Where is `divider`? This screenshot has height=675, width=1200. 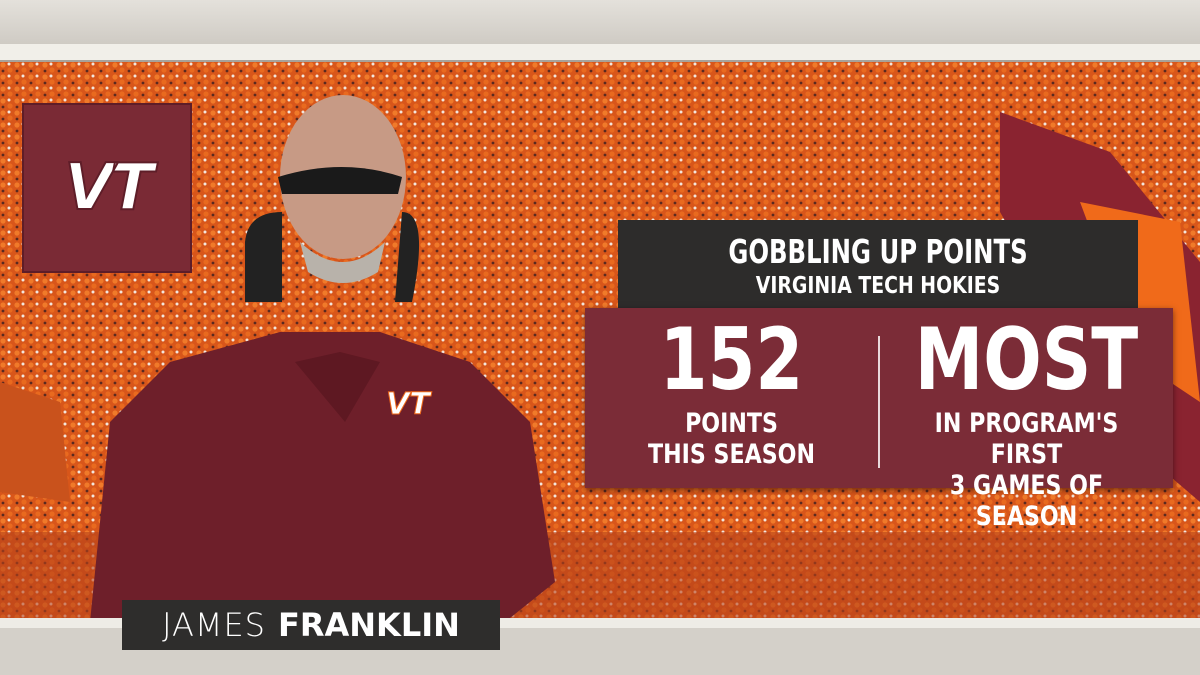
divider is located at coordinates (879, 402).